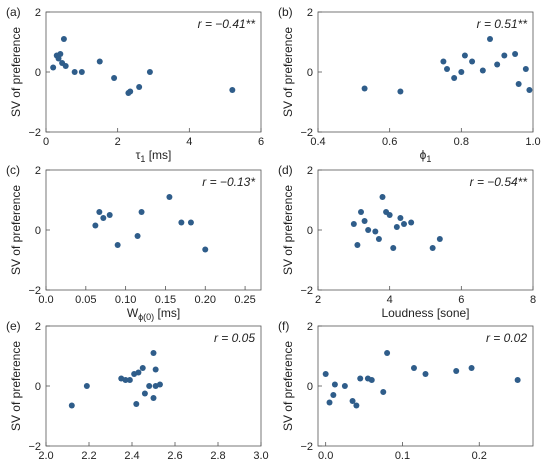 The image size is (550, 467). What do you see at coordinates (125, 300) in the screenshot?
I see `x-tick-label: 0.10` at bounding box center [125, 300].